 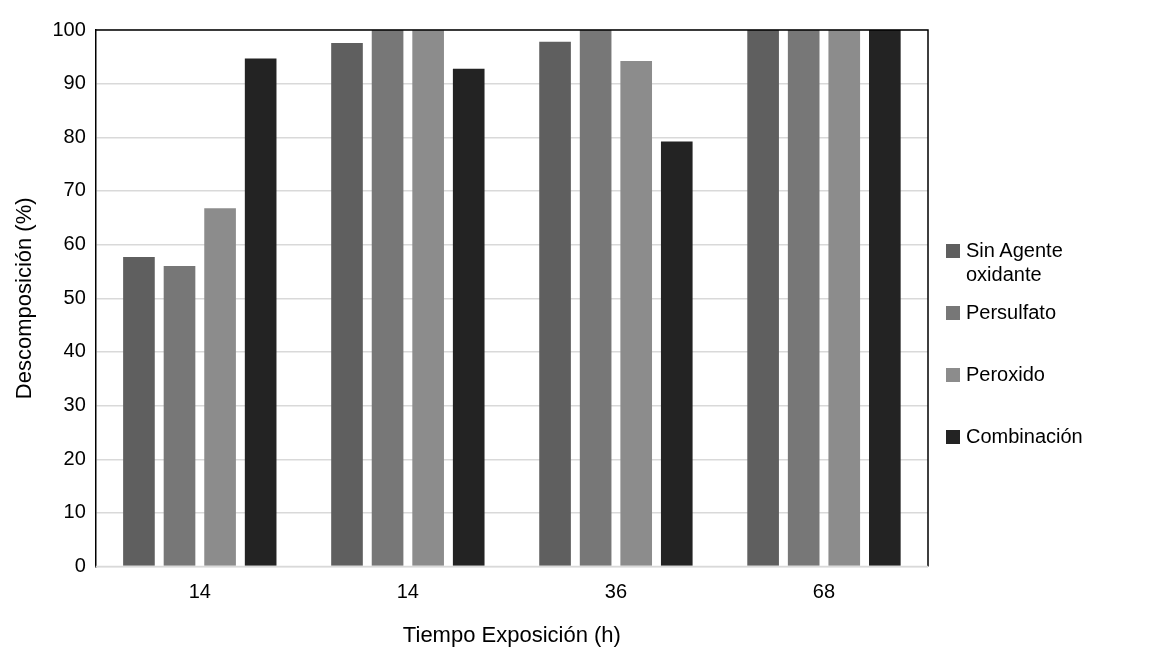 What do you see at coordinates (74, 457) in the screenshot?
I see `y-tick-label: 20` at bounding box center [74, 457].